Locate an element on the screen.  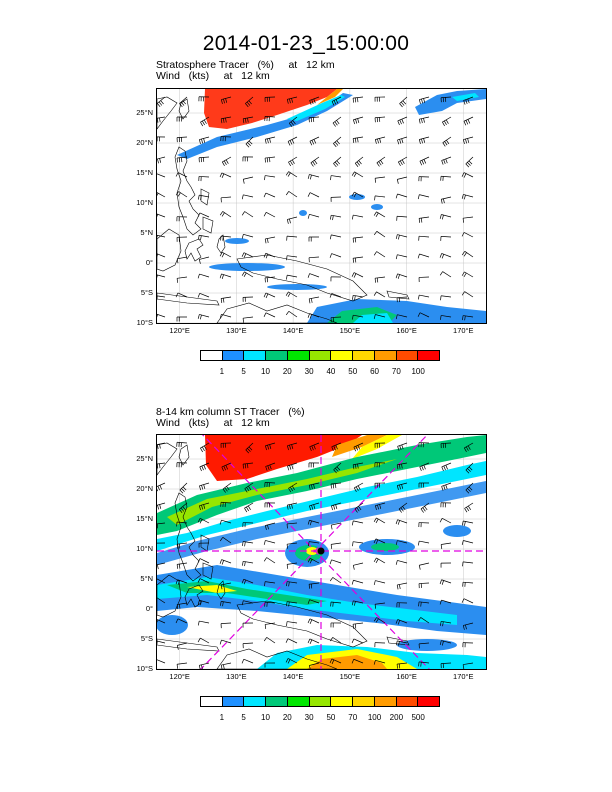
lon-tick-label: 170°E is located at coordinates (463, 330).